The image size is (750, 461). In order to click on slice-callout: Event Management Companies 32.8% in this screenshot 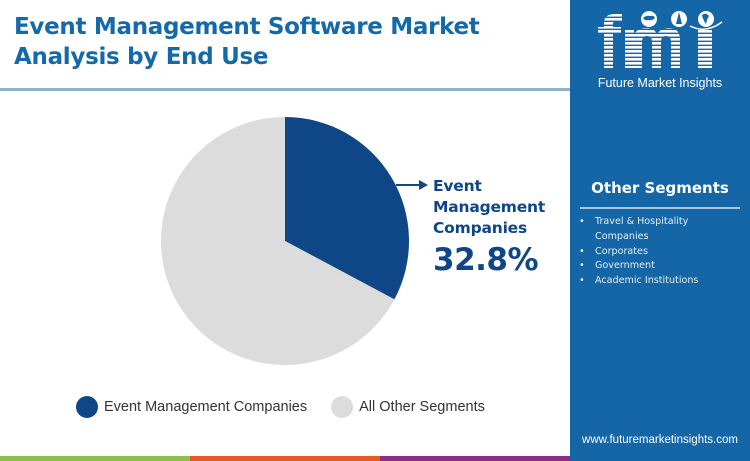, I will do `click(498, 227)`.